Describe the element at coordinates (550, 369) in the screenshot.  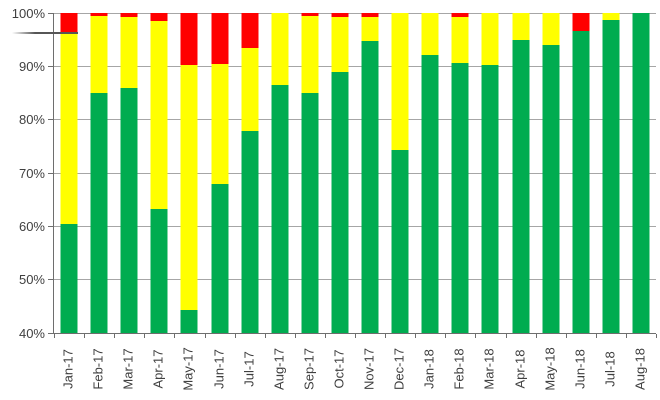
I see `x-tick-label-May-18: May-18` at that location.